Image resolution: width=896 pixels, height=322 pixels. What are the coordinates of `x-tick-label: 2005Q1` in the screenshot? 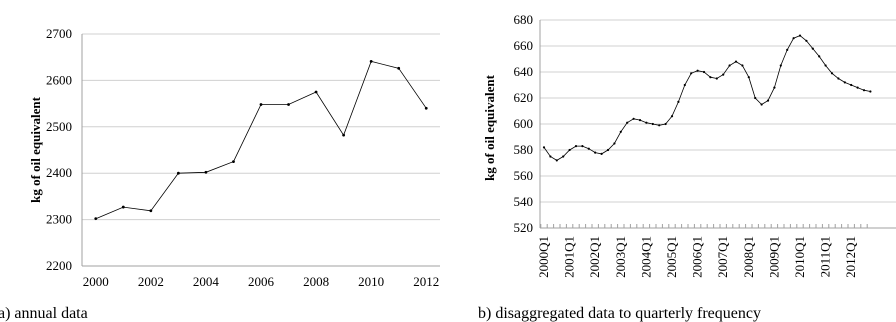 It's located at (671, 257).